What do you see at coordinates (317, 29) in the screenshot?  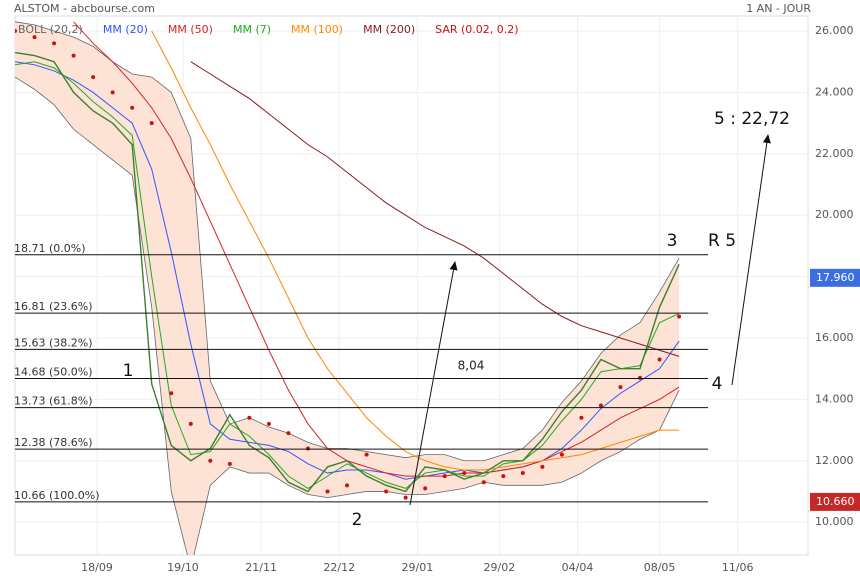 I see `legend-entry: MM (100)` at bounding box center [317, 29].